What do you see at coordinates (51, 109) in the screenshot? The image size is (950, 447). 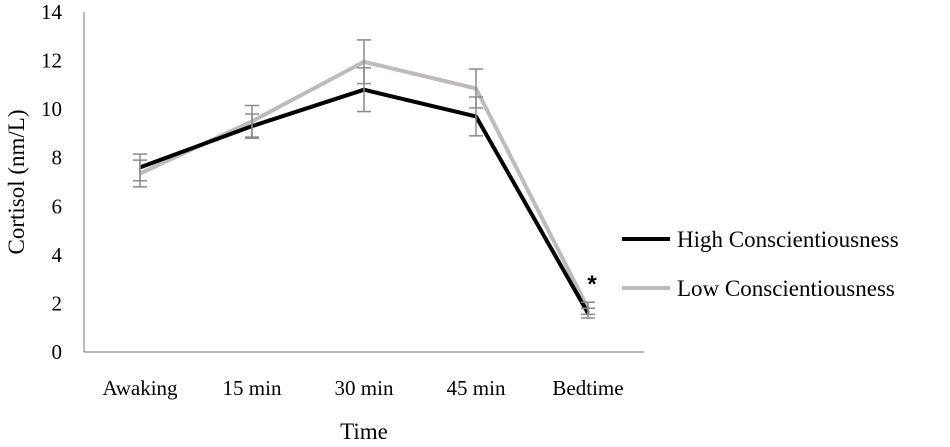 I see `y-tick-label: 10` at bounding box center [51, 109].